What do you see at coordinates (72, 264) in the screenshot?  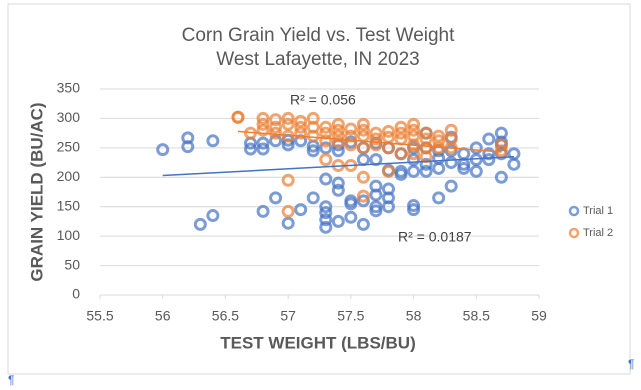 I see `y-tick-label: 50` at bounding box center [72, 264].